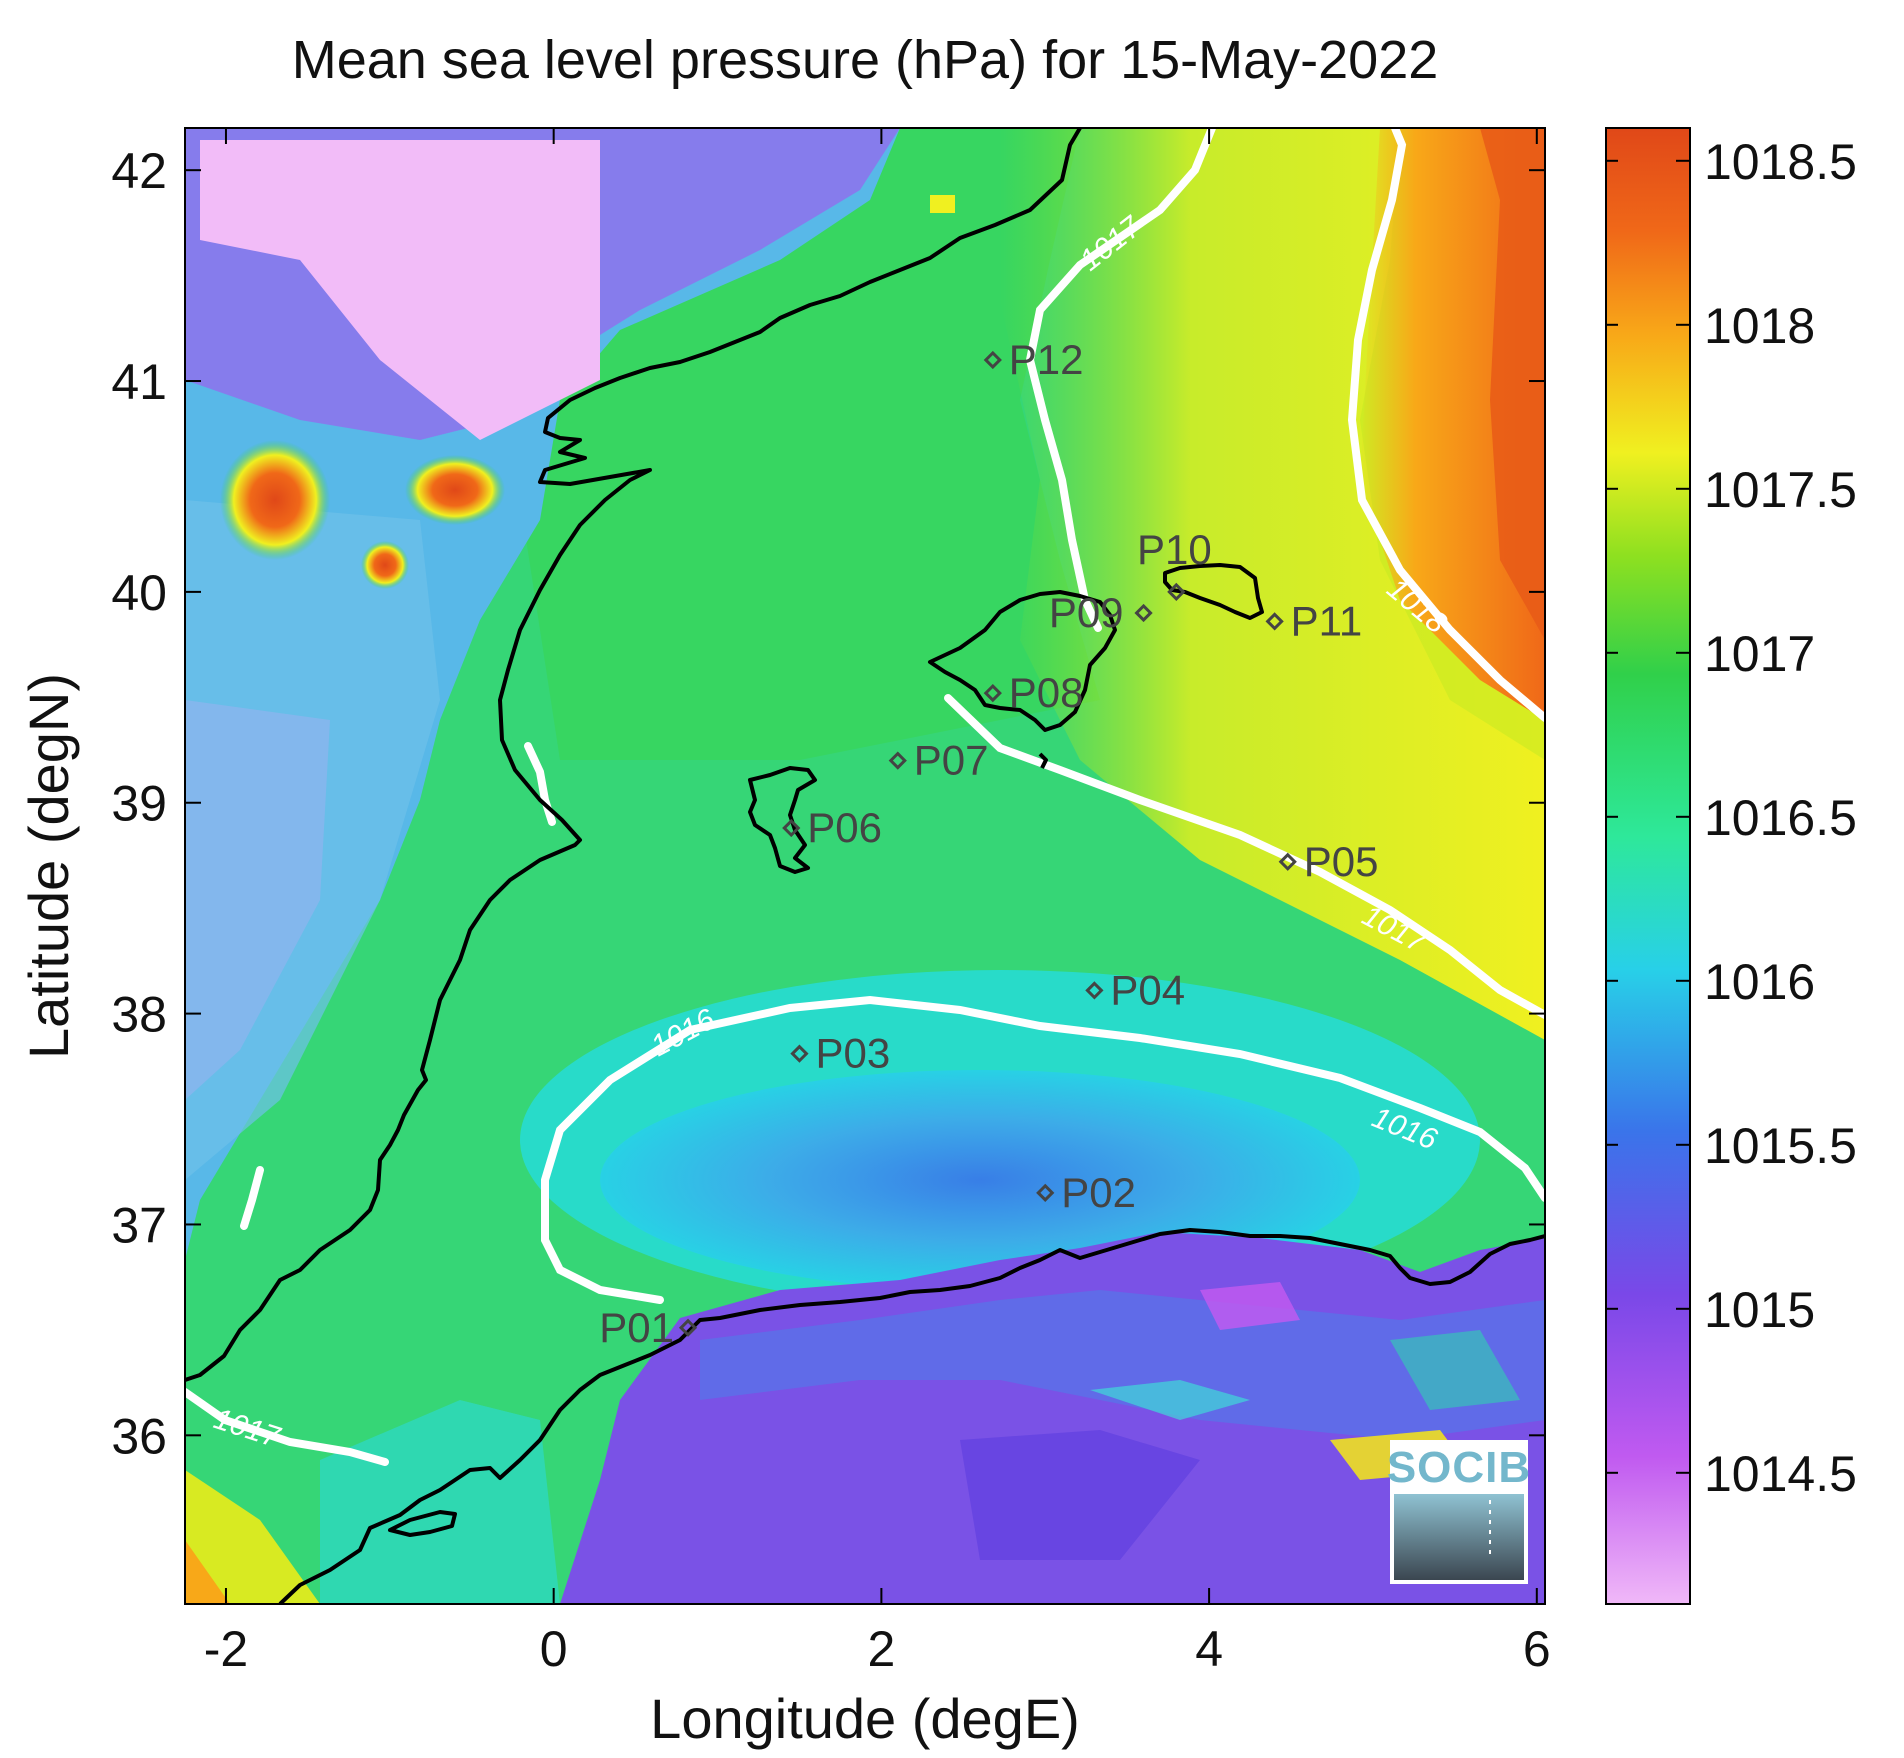  What do you see at coordinates (1459, 1467) in the screenshot?
I see `logo-text: SOCIB` at bounding box center [1459, 1467].